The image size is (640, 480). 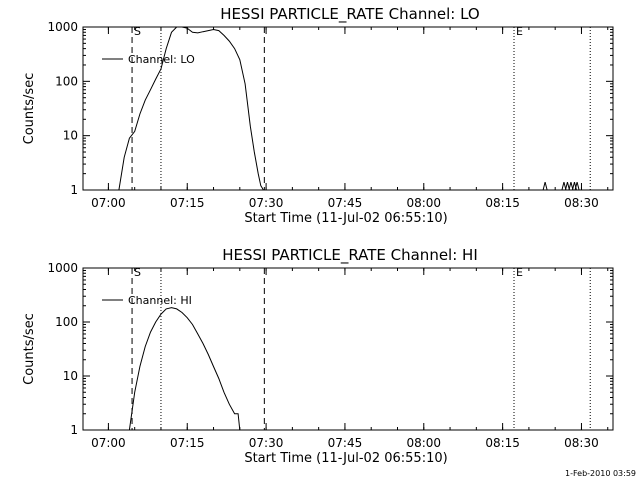 I want to click on chart-title: HESSI PARTICLE_RATE Channel: HI, so click(x=350, y=255).